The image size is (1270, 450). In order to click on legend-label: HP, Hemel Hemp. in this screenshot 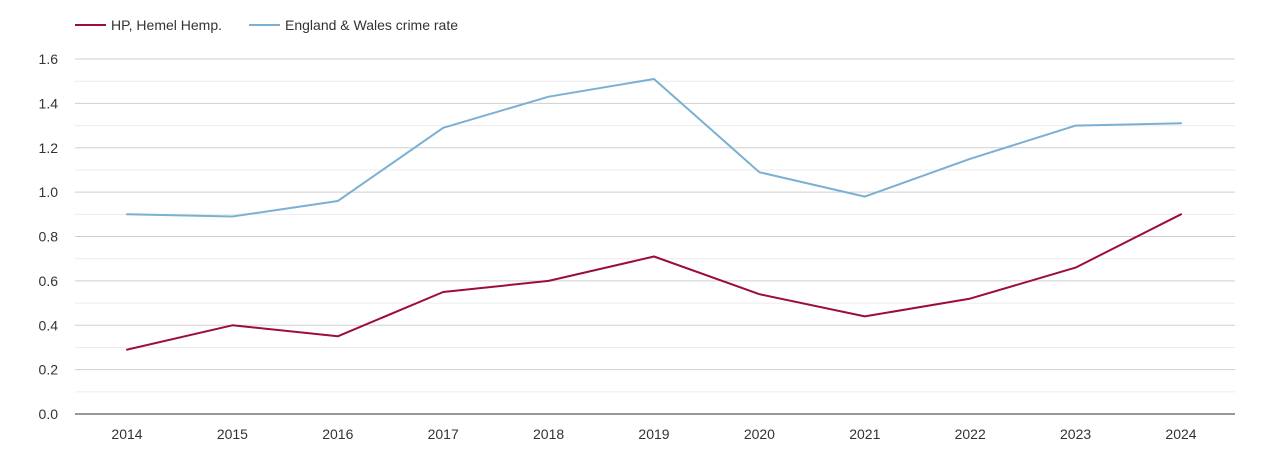, I will do `click(166, 25)`.